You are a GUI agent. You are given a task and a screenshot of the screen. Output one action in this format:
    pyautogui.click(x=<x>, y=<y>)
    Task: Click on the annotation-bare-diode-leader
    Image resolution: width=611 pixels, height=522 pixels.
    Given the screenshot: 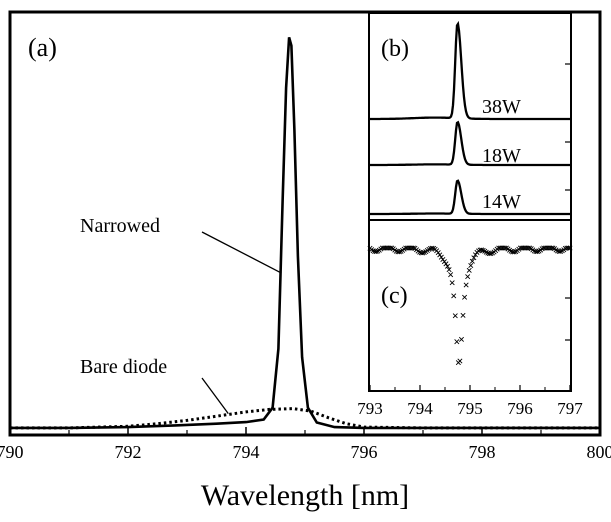 What is the action you would take?
    pyautogui.click(x=215, y=396)
    